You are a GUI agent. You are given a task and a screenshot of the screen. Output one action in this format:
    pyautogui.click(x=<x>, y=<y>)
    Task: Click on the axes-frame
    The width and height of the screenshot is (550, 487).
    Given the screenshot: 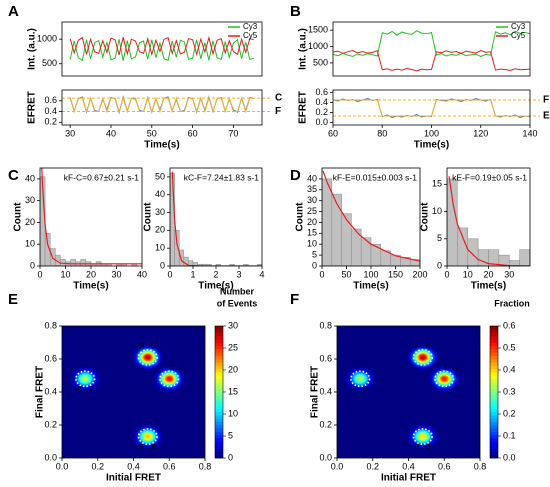 What is the action you would take?
    pyautogui.click(x=162, y=107)
    